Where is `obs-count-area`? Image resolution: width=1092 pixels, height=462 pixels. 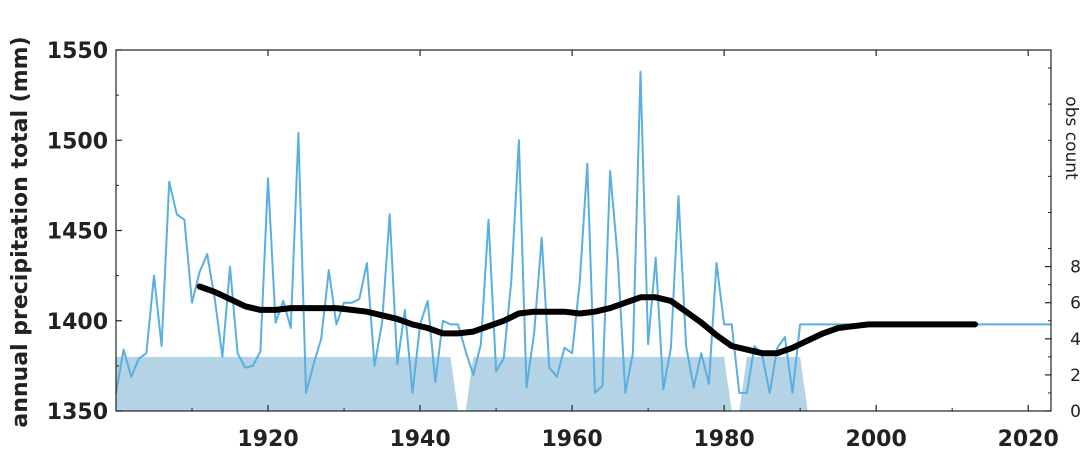
obs-count-area is located at coordinates (462, 383).